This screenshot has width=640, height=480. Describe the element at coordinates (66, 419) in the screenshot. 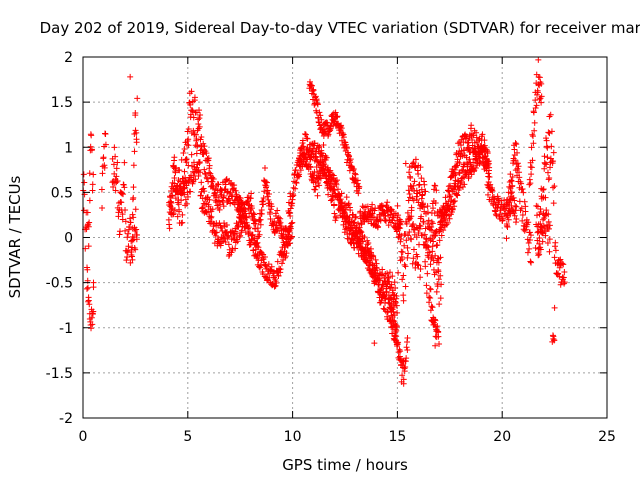

I see `y-tick-label: -2` at that location.